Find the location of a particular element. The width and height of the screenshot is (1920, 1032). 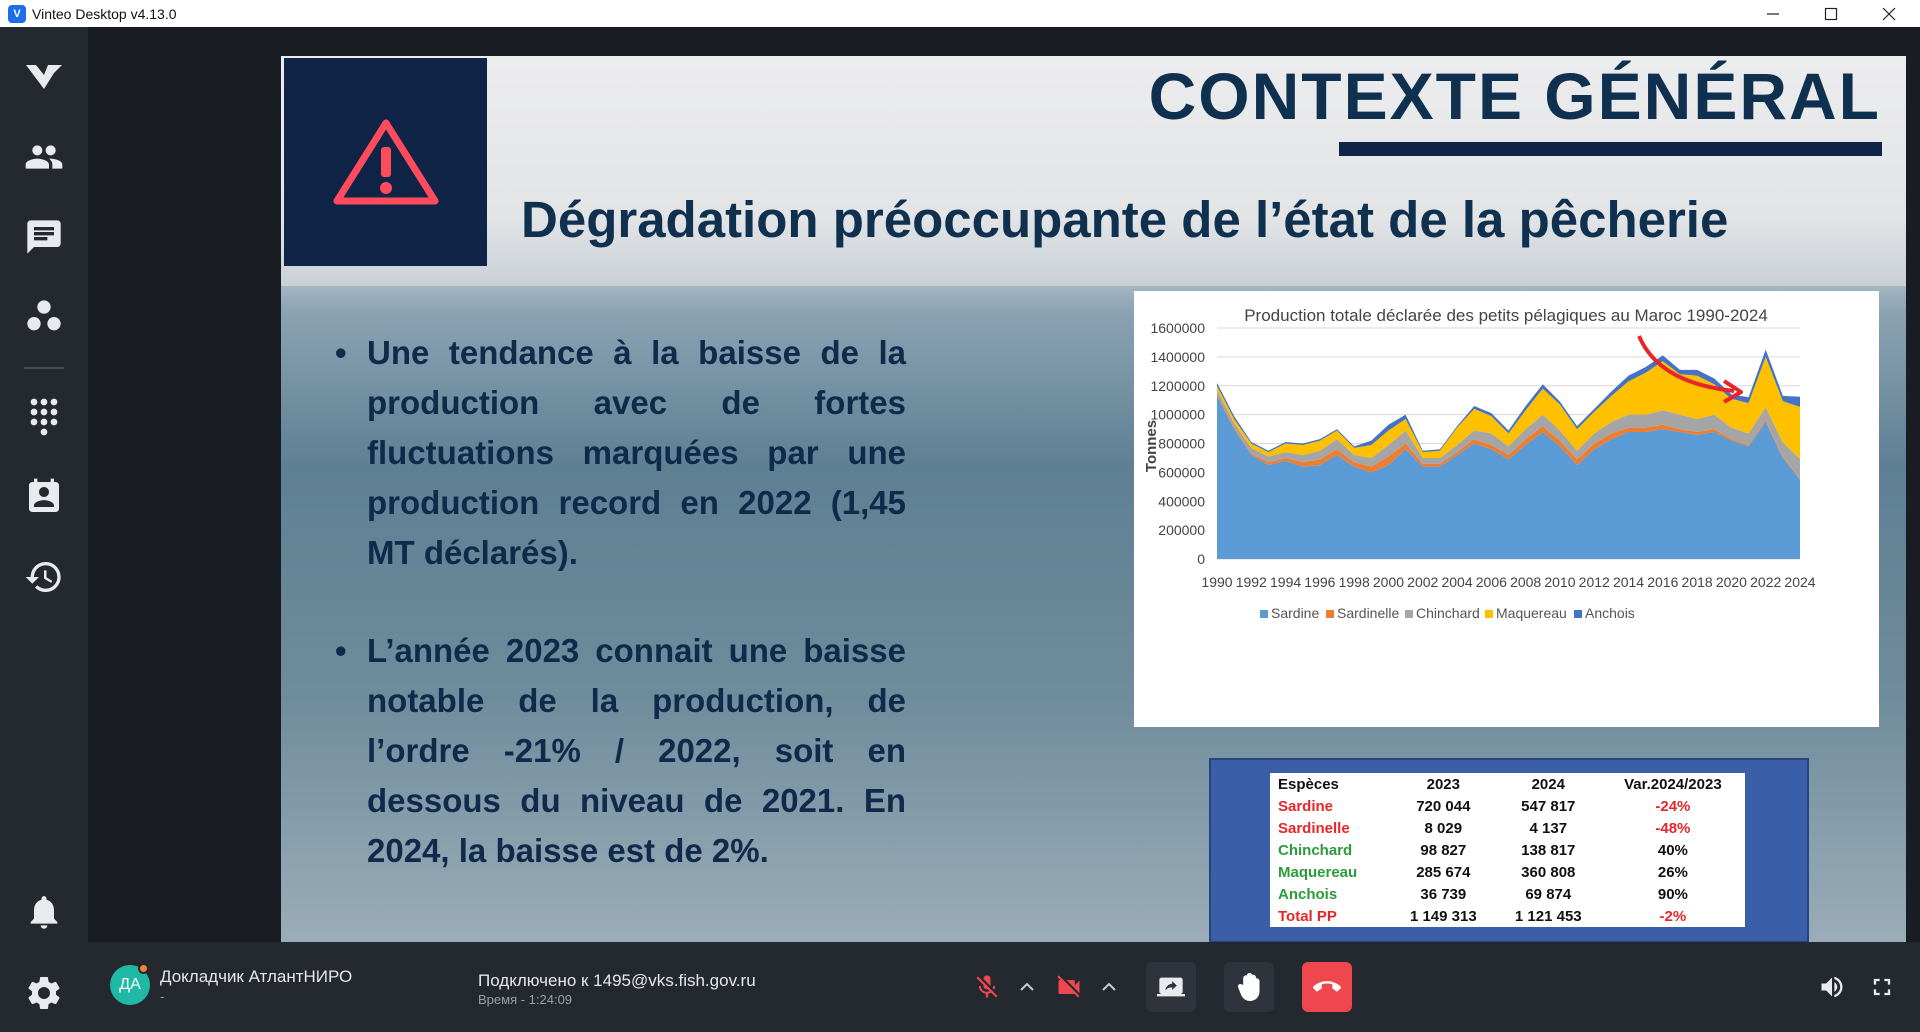

volume-button is located at coordinates (1832, 987).